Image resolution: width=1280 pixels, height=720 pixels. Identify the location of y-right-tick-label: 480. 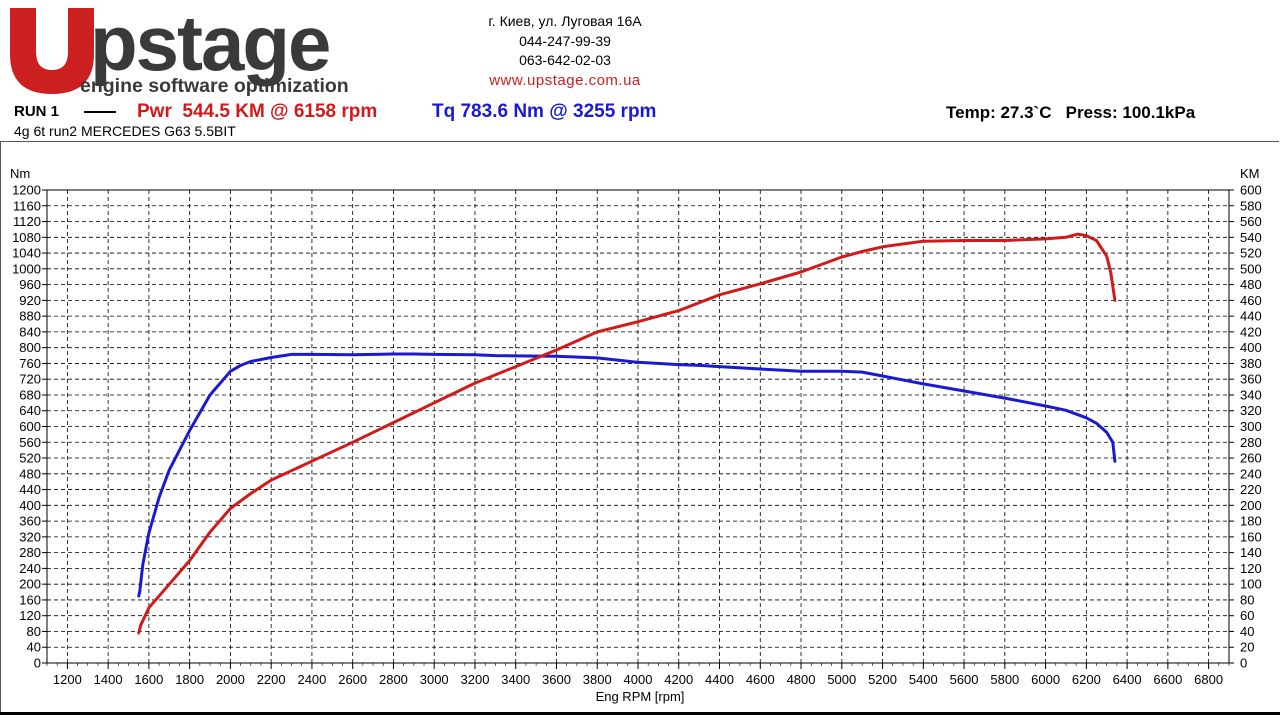
(1251, 284).